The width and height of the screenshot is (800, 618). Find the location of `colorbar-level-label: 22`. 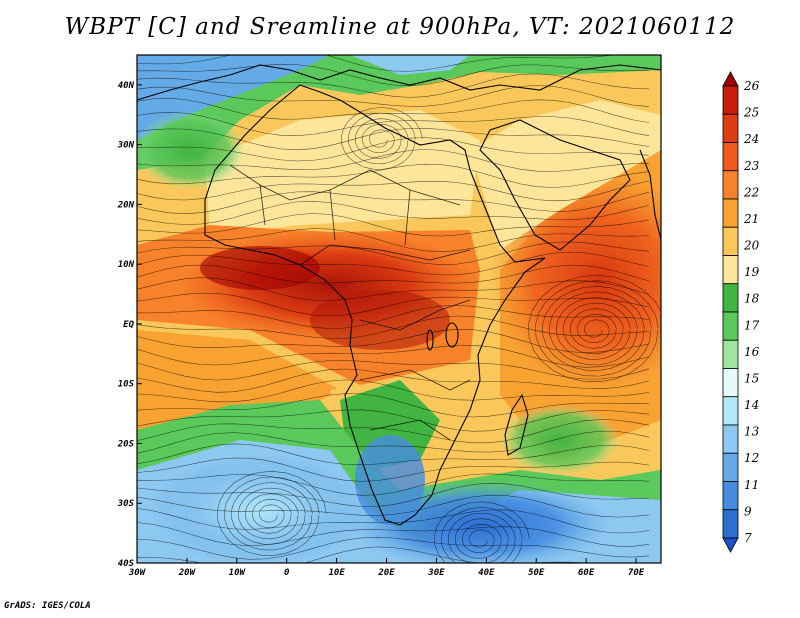

colorbar-level-label: 22 is located at coordinates (751, 192).